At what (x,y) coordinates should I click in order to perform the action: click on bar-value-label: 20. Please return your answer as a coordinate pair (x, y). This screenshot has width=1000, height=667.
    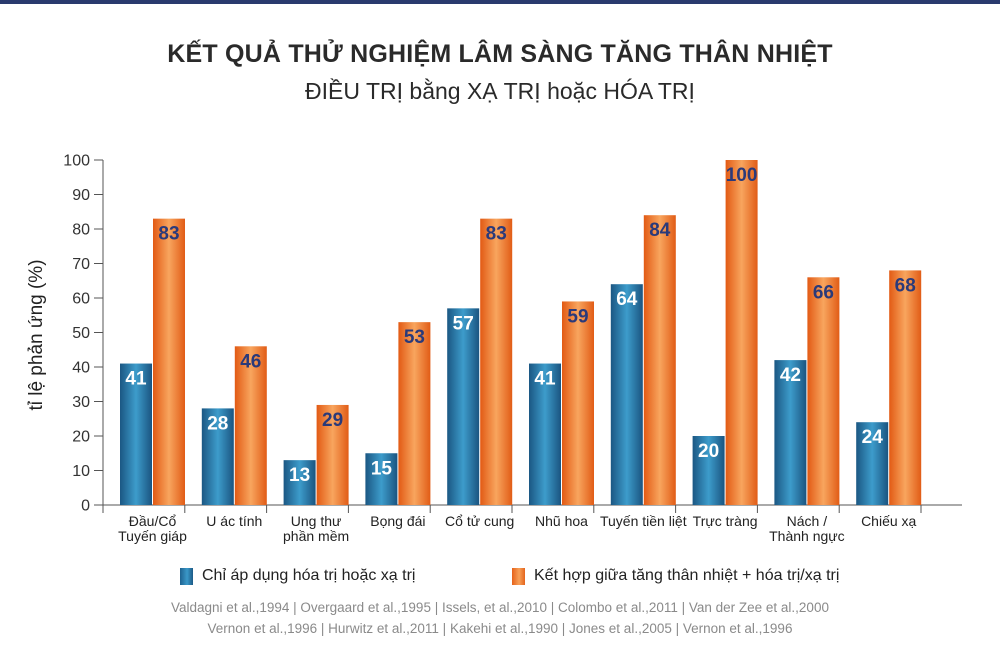
    Looking at the image, I should click on (708, 451).